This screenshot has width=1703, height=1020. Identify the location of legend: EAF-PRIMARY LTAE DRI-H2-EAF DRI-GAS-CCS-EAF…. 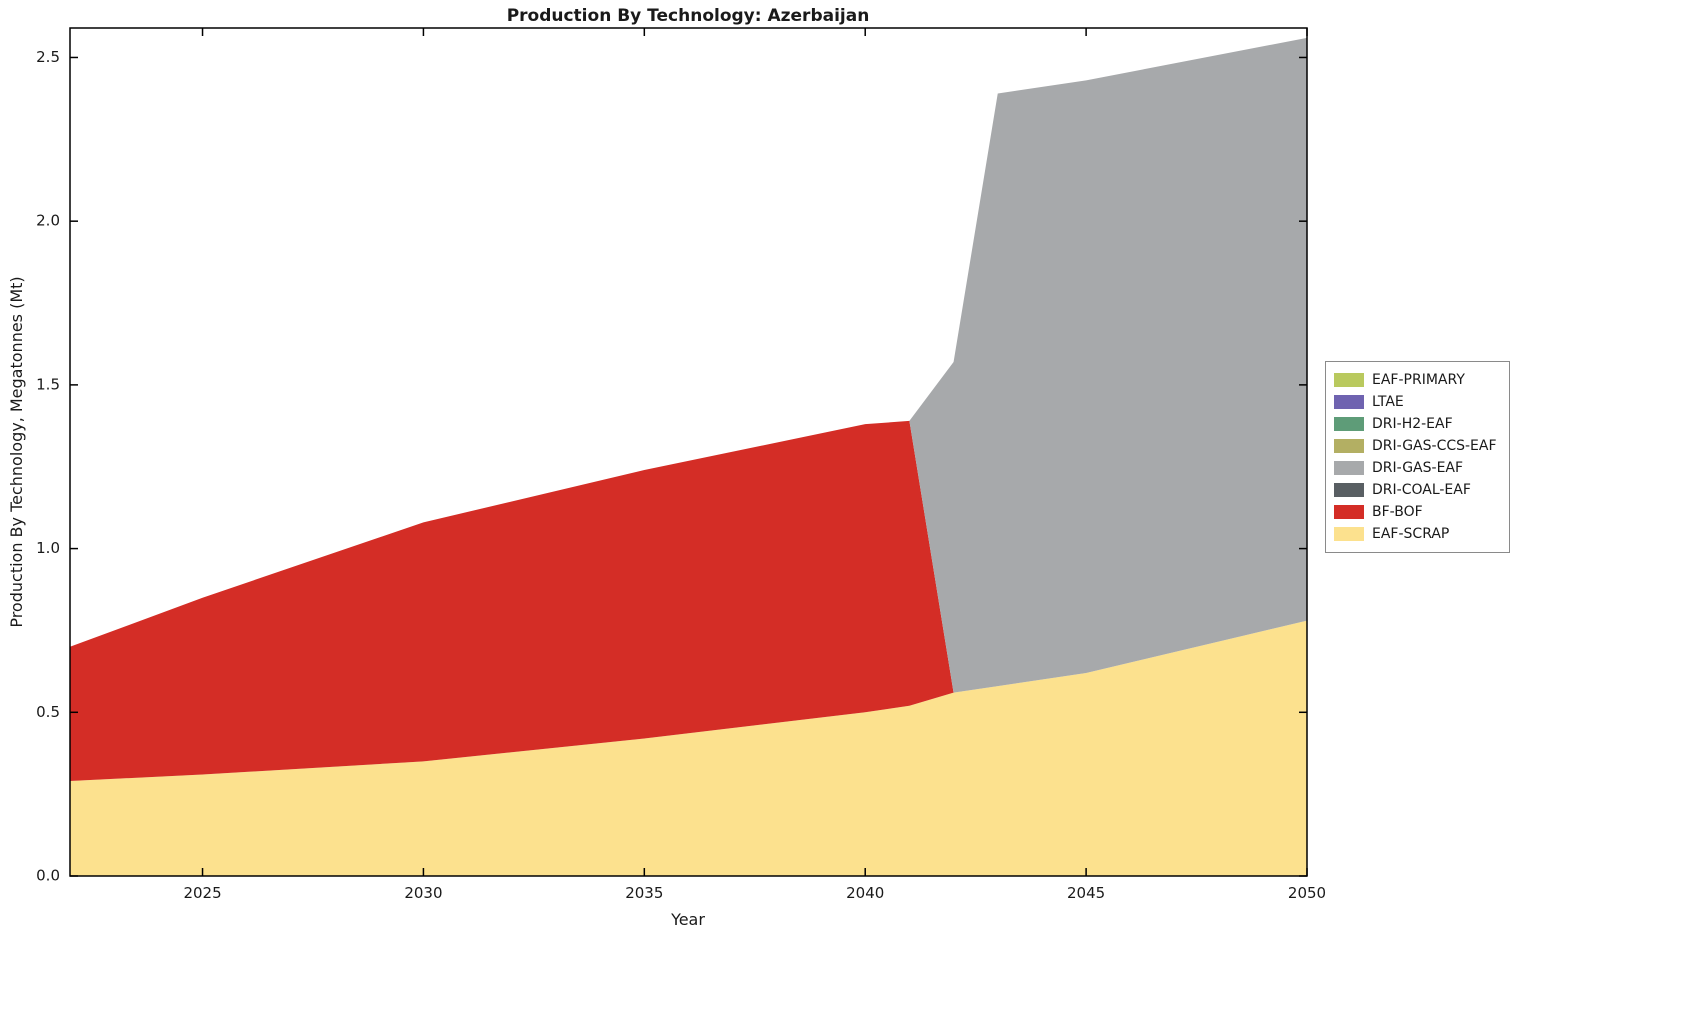
(1417, 457).